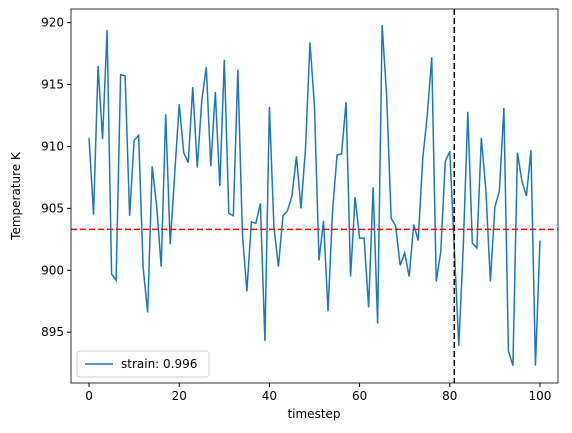 The width and height of the screenshot is (572, 433). I want to click on x-tick-label: 0, so click(89, 396).